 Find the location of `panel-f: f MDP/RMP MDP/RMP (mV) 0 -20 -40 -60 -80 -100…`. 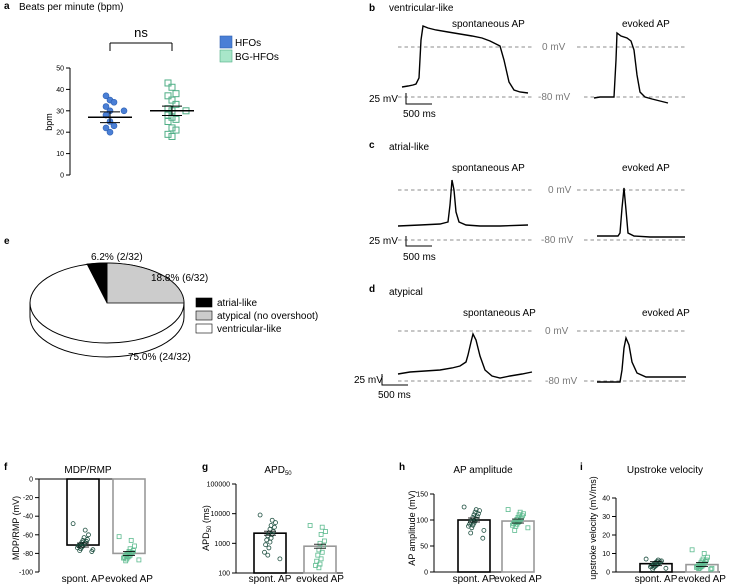

panel-f: f MDP/RMP MDP/RMP (mV) 0 -20 -40 -60 -80 -100… is located at coordinates (78, 523).